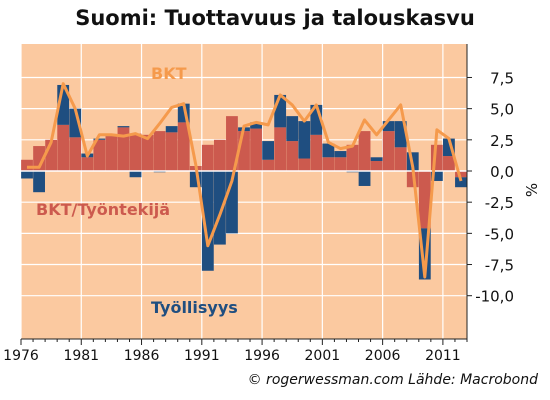 This screenshot has height=400, width=550. I want to click on x-tick-label: 1991, so click(202, 356).